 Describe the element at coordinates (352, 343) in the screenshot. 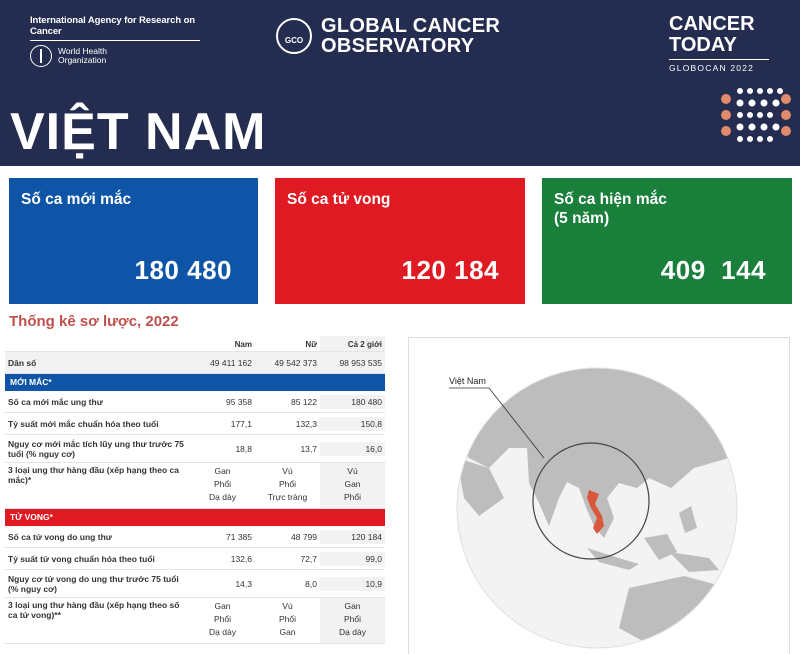

I see `col-header-both: Cả 2 giới` at that location.